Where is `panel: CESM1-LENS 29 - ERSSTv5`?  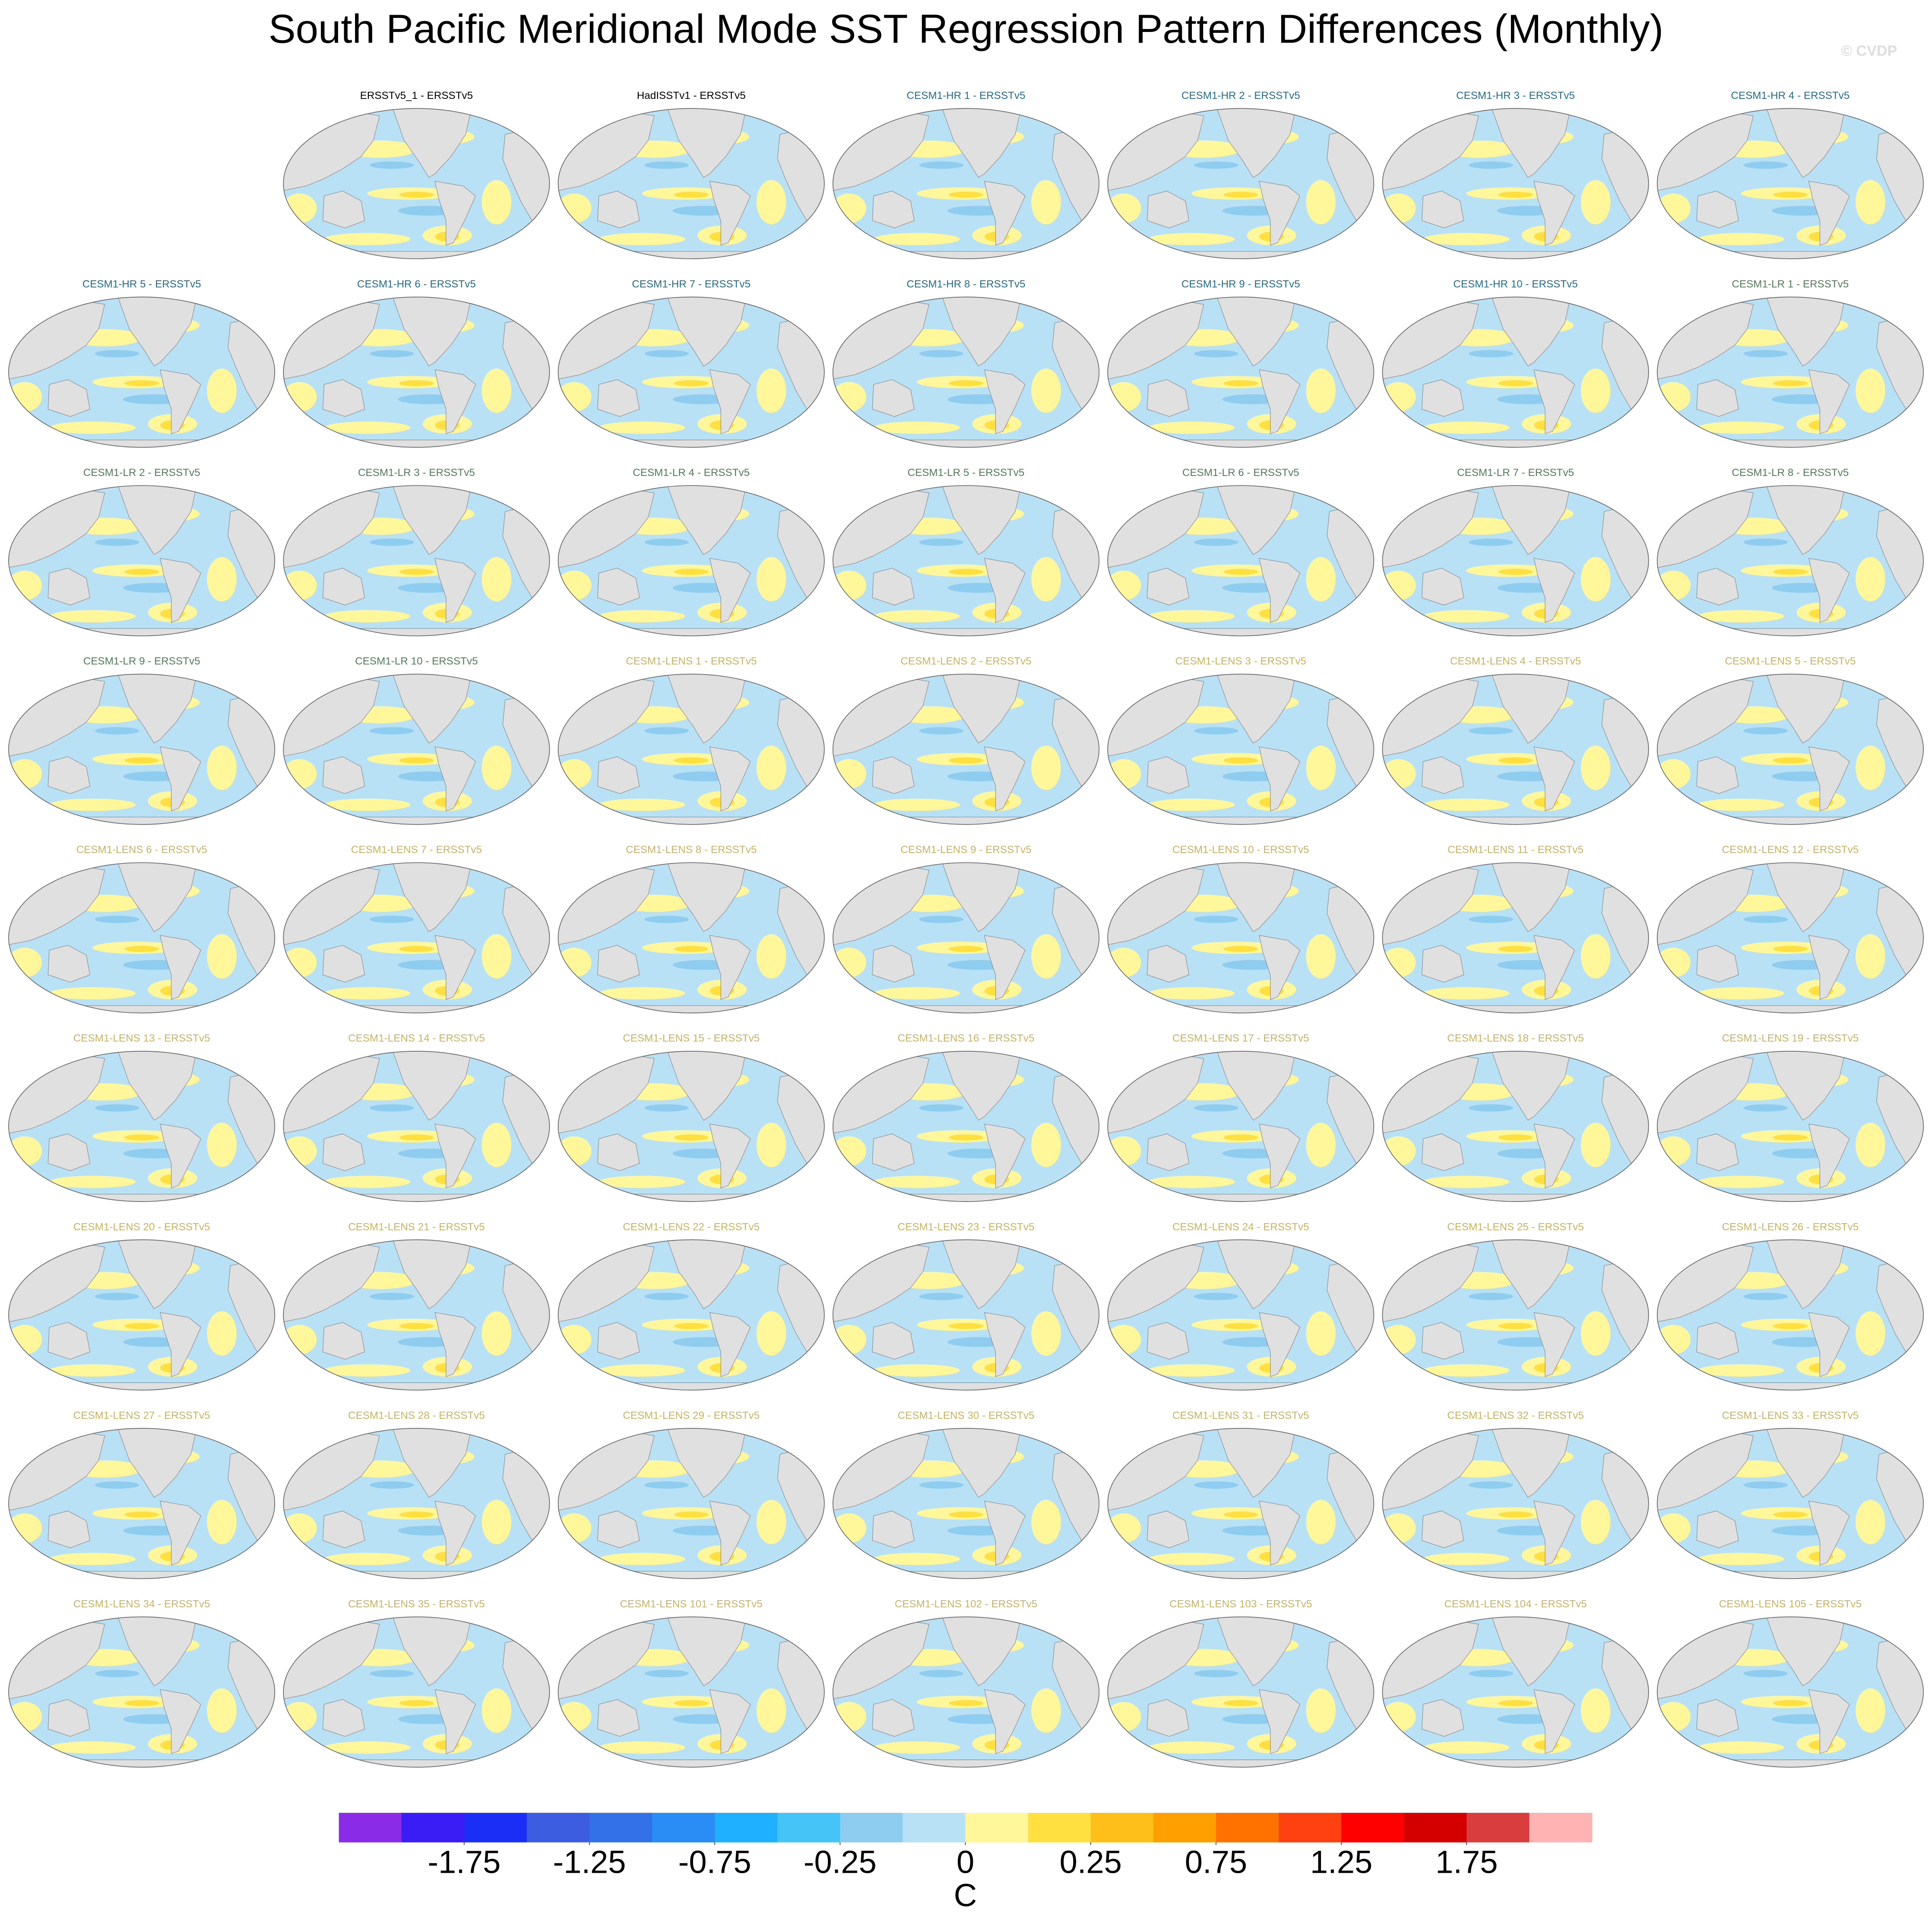 panel: CESM1-LENS 29 - ERSSTv5 is located at coordinates (692, 1495).